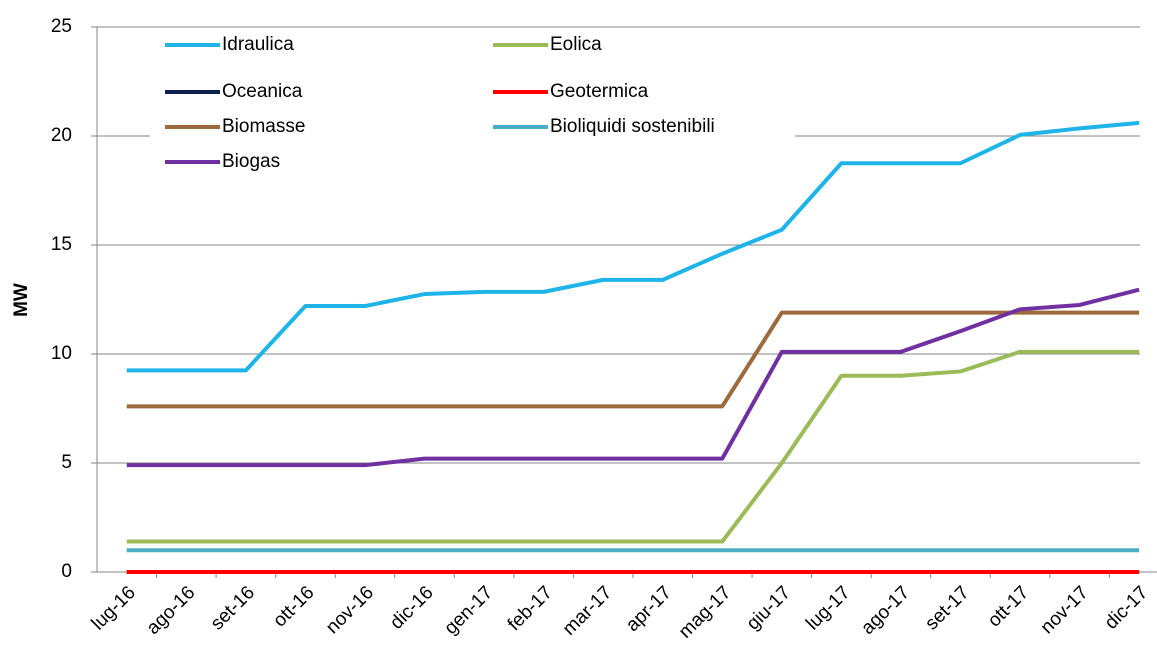 This screenshot has height=662, width=1157. Describe the element at coordinates (769, 608) in the screenshot. I see `x-tick-label: giu-17` at that location.